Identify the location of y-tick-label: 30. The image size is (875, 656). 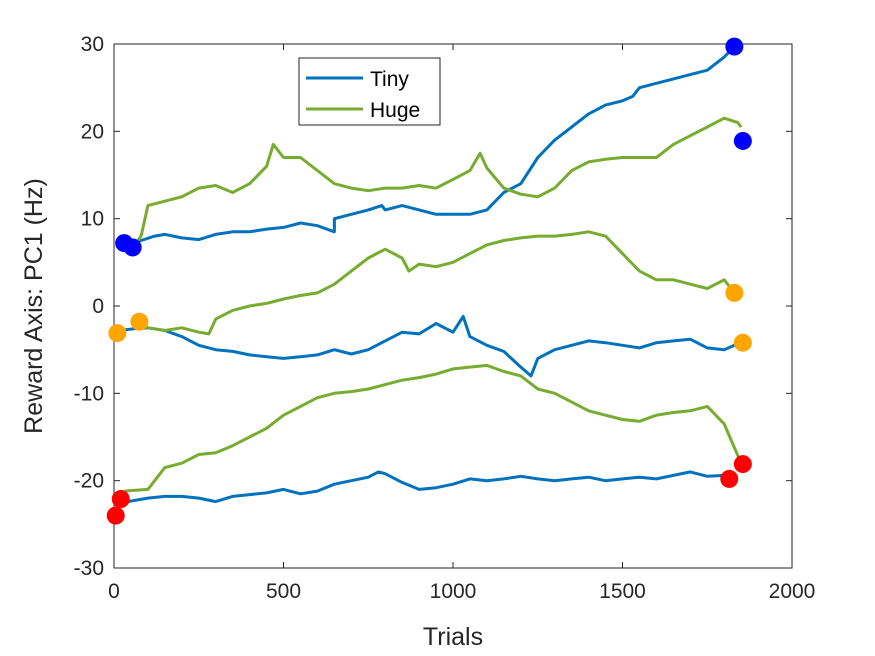
(92, 44).